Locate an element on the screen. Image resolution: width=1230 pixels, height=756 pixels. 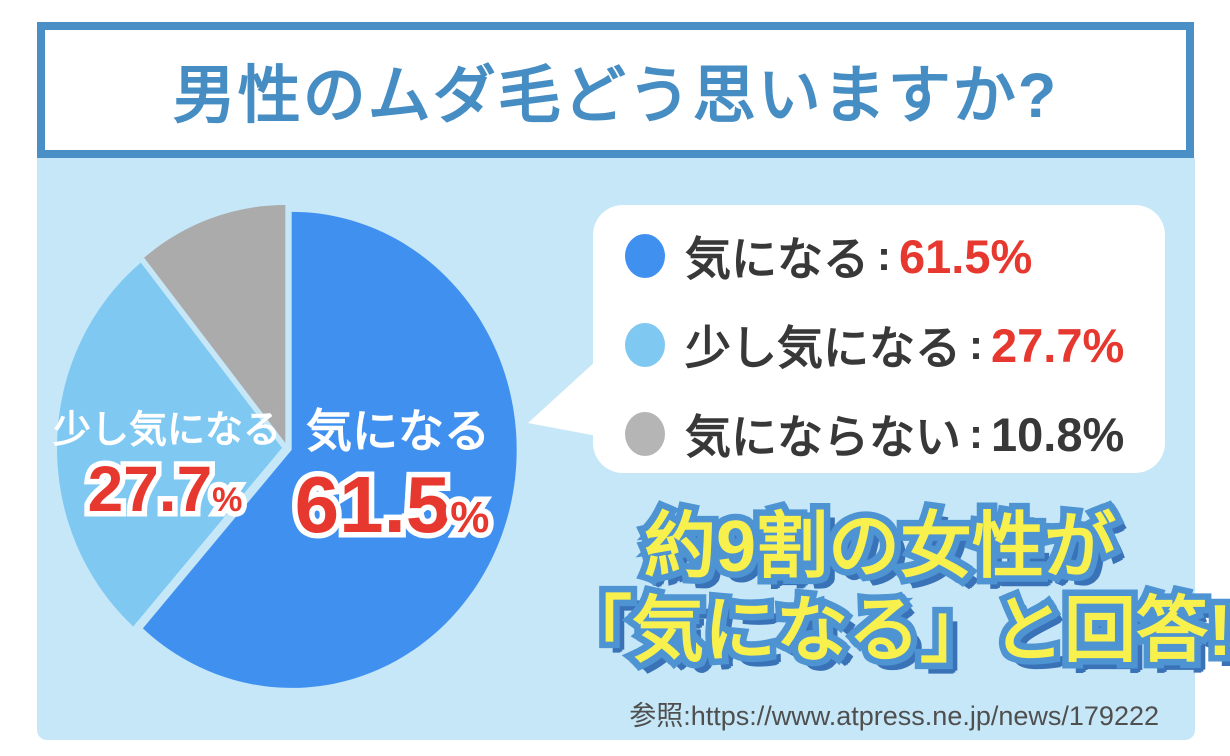
legend-row-not-concerned: 気にならない : 10.8% is located at coordinates (895, 435).